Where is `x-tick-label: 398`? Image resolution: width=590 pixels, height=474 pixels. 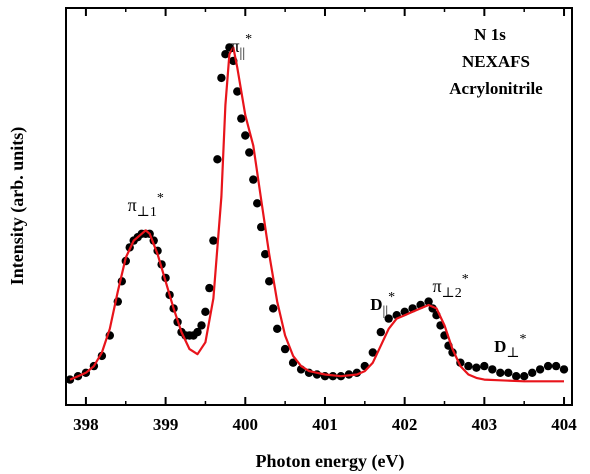
x-tick-label: 398 is located at coordinates (86, 424).